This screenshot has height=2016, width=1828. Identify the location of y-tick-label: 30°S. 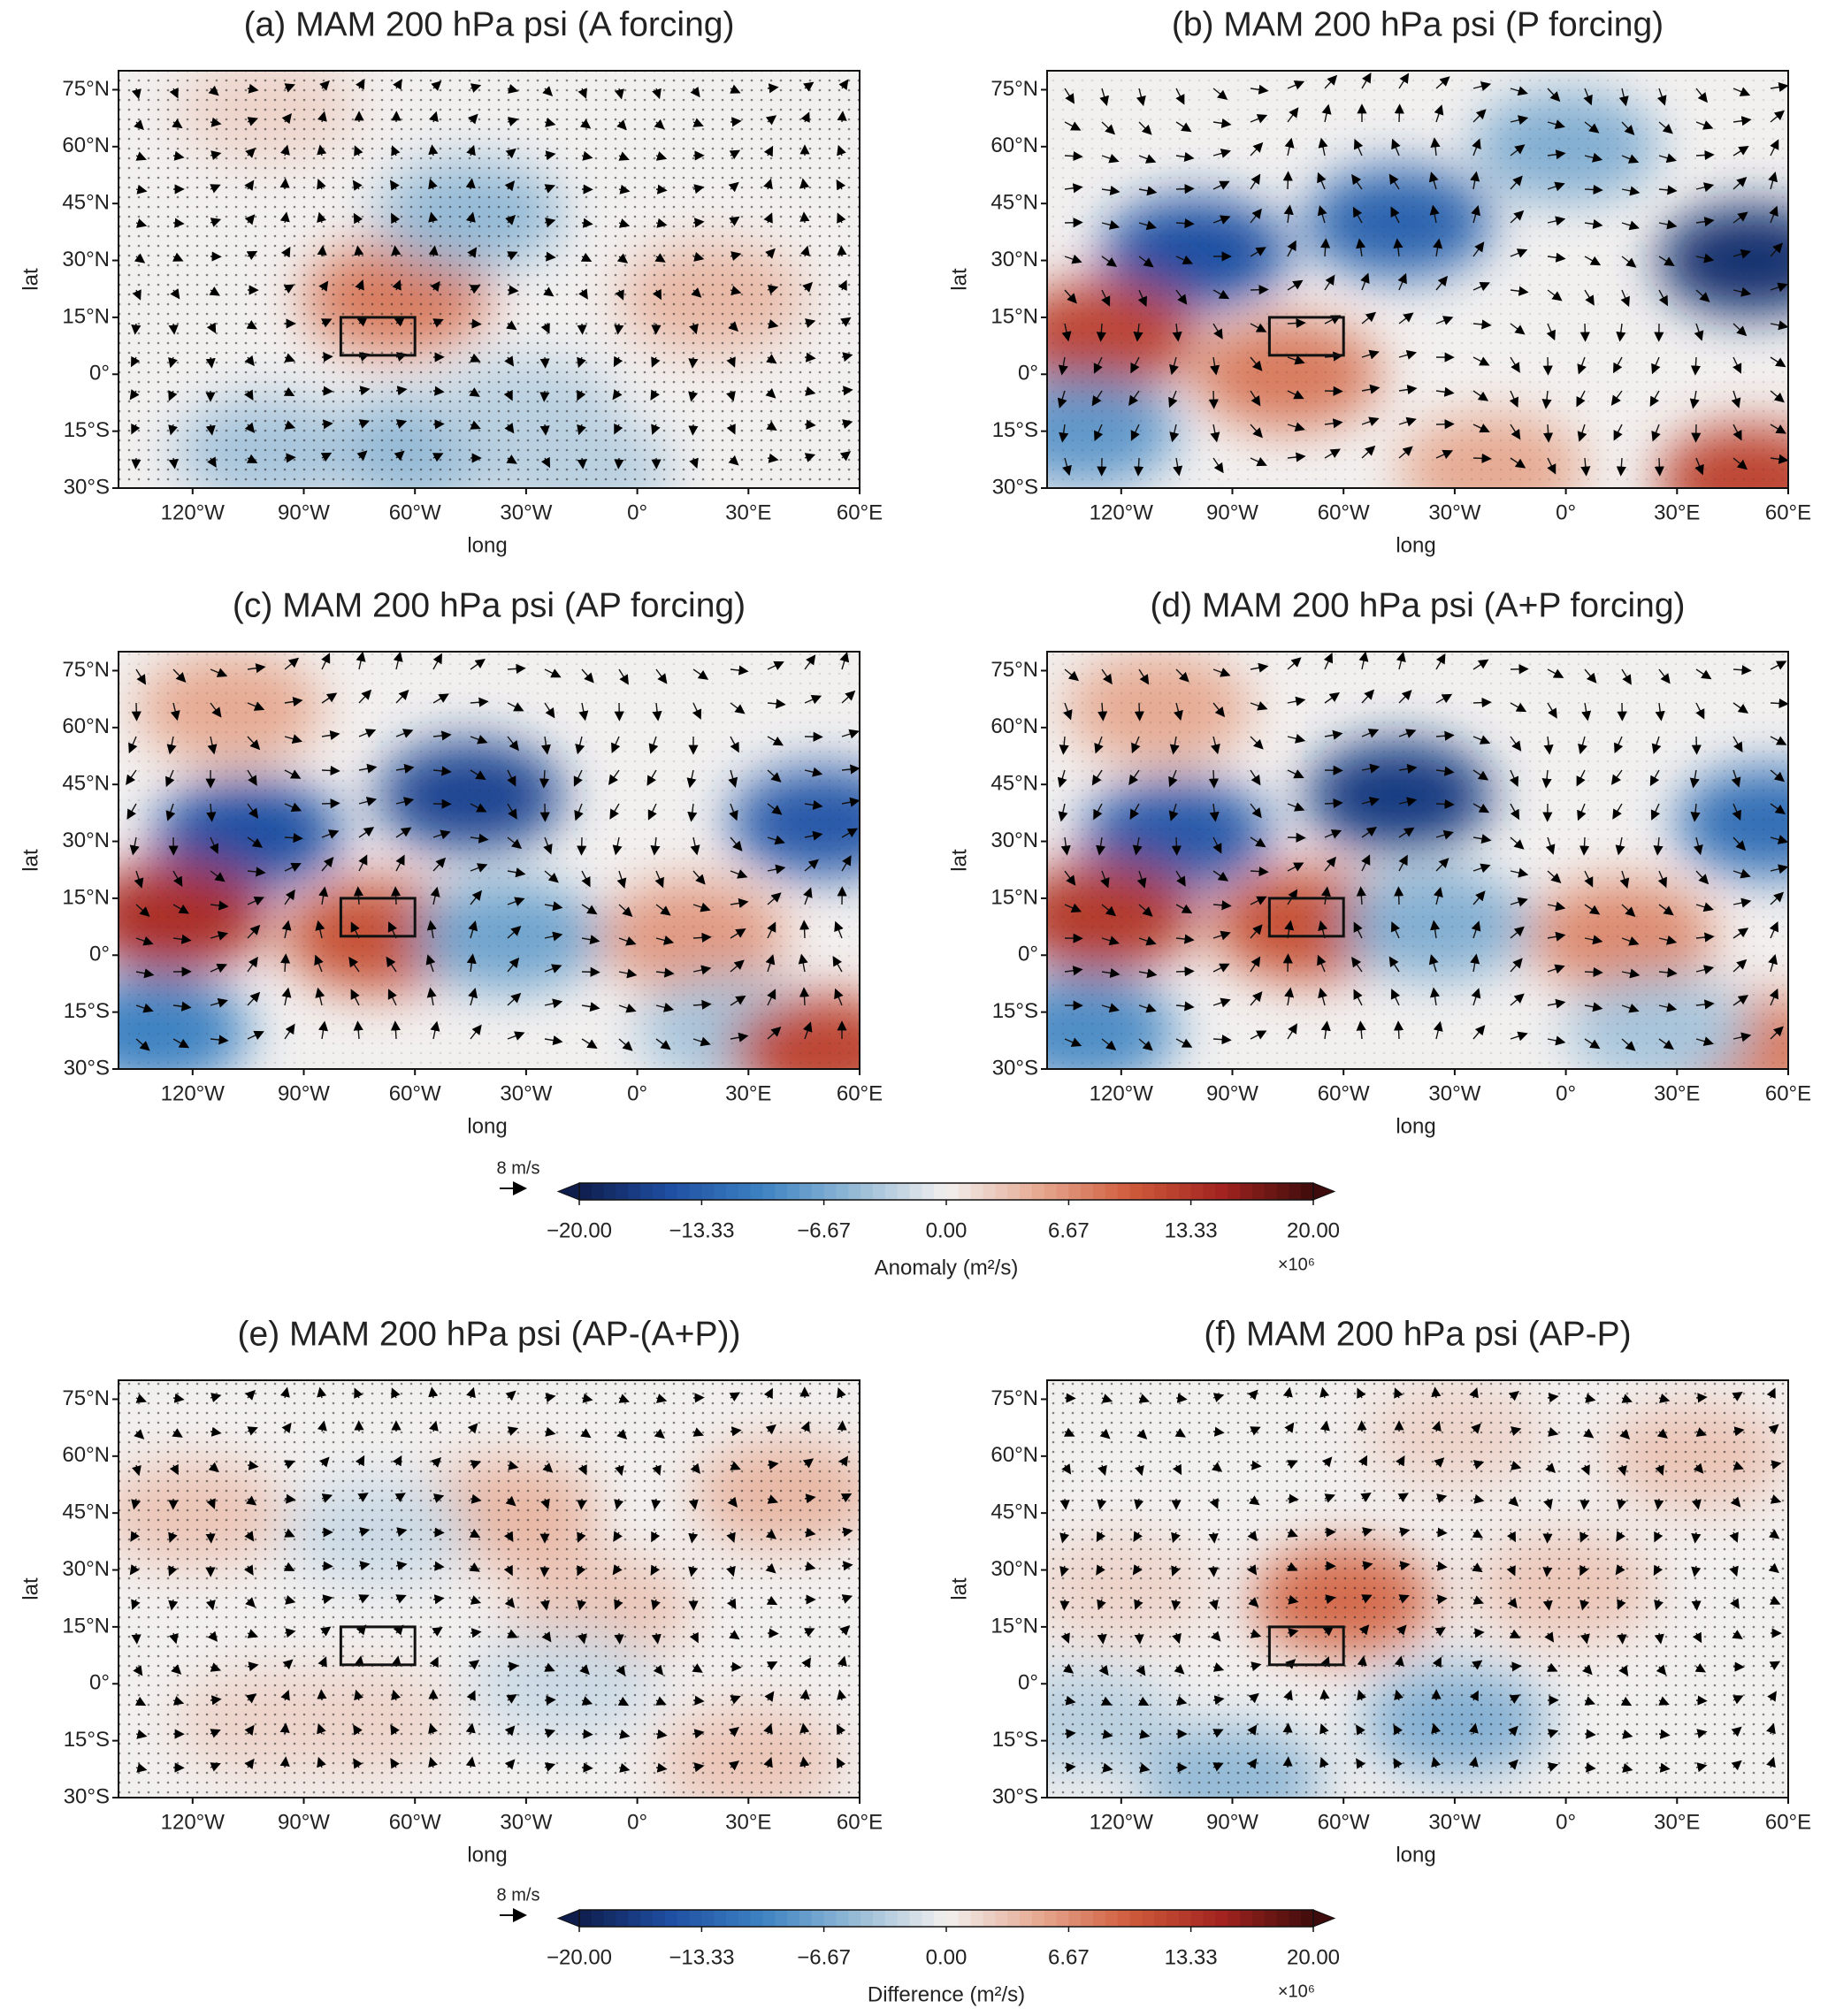
(1015, 1796).